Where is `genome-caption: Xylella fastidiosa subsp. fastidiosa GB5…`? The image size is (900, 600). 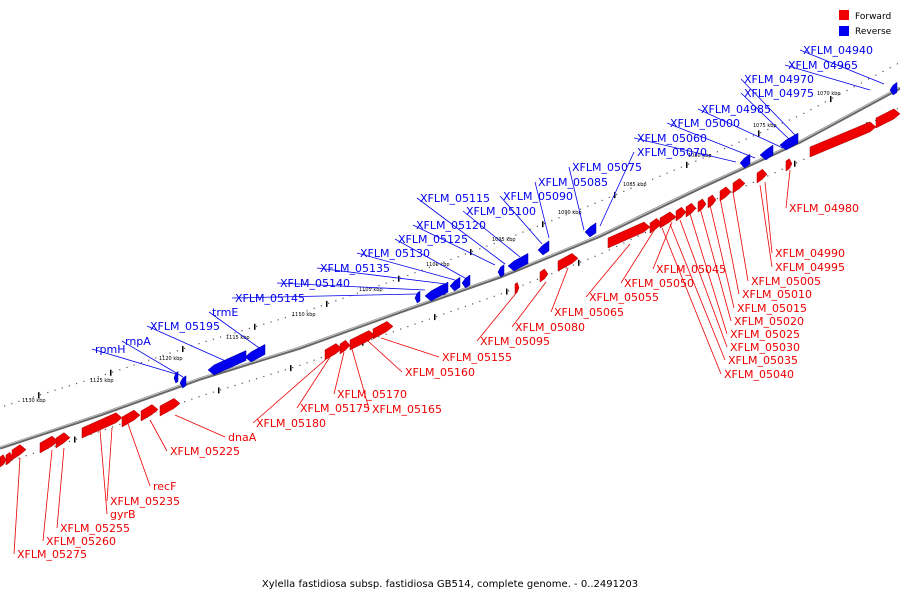
genome-caption: Xylella fastidiosa subsp. fastidiosa GB5… is located at coordinates (450, 584).